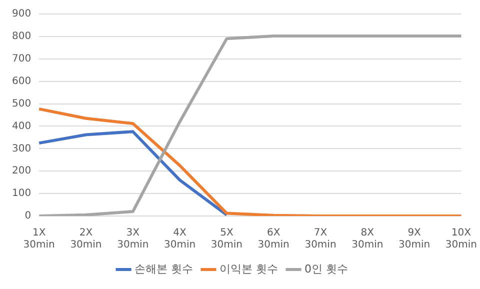 The image size is (480, 289). What do you see at coordinates (22, 58) in the screenshot?
I see `y-tick-label: 700` at bounding box center [22, 58].